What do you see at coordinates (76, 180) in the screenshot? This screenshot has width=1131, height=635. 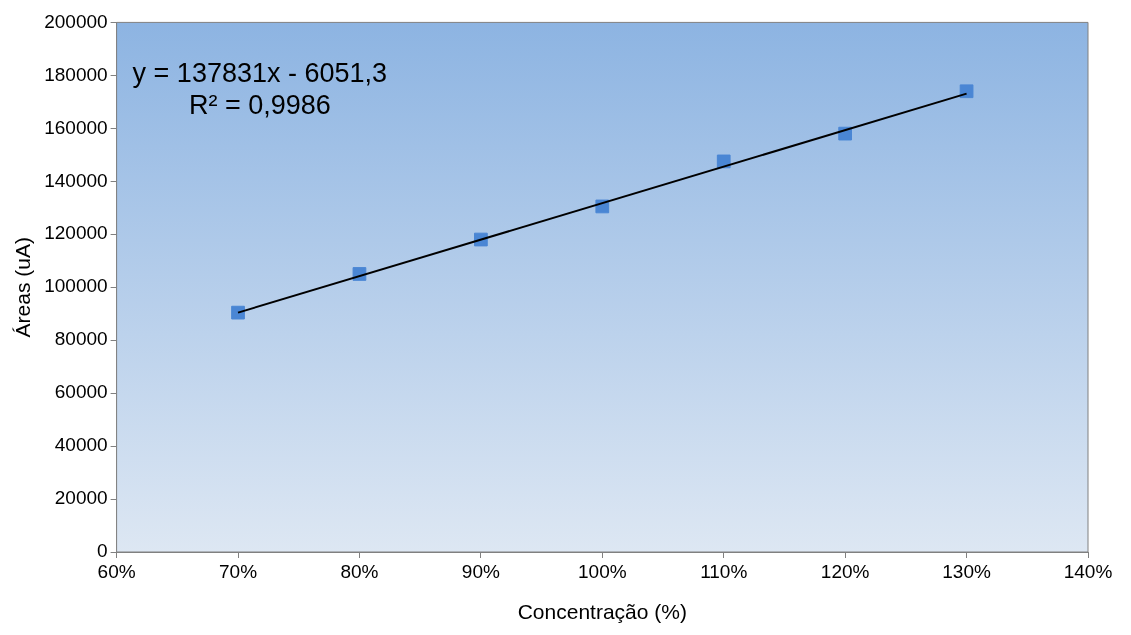 I see `y-tick-label: 140000` at bounding box center [76, 180].